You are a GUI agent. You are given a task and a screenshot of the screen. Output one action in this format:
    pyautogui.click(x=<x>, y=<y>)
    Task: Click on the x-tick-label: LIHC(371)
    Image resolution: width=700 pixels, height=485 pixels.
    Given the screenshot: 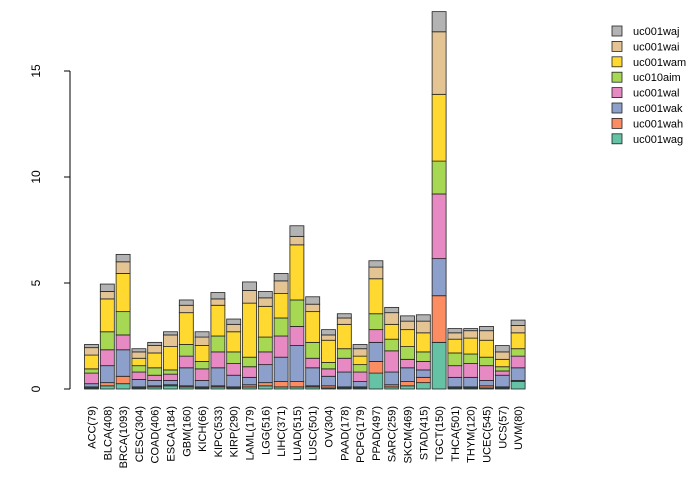 What is the action you would take?
    pyautogui.click(x=282, y=431)
    